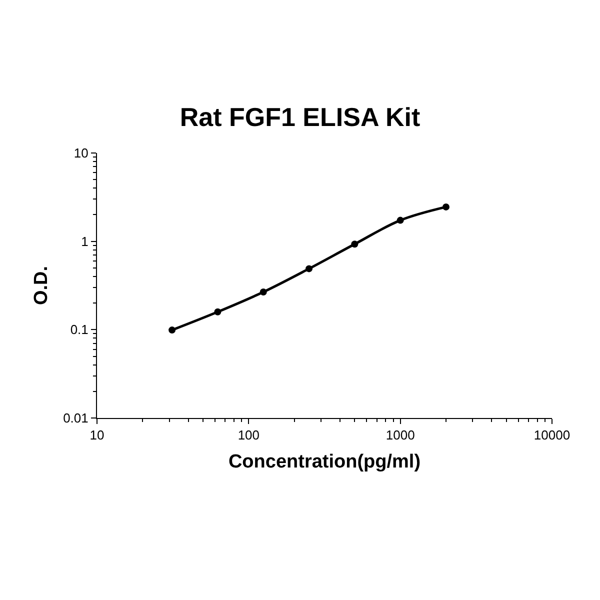 The height and width of the screenshot is (600, 600). What do you see at coordinates (41, 286) in the screenshot?
I see `y-axis-title: O.D.` at bounding box center [41, 286].